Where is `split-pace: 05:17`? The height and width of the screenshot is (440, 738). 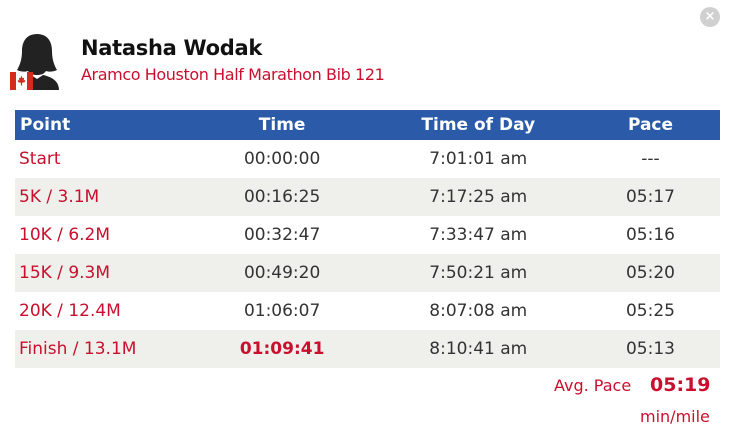 split-pace: 05:17 is located at coordinates (650, 197).